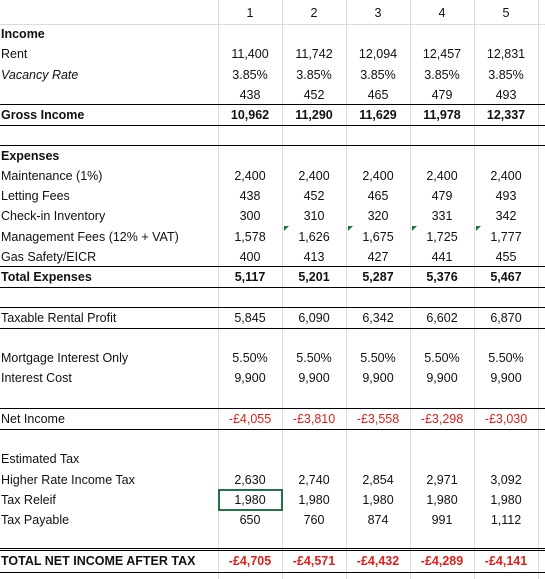  What do you see at coordinates (378, 520) in the screenshot?
I see `cell-value: 874` at bounding box center [378, 520].